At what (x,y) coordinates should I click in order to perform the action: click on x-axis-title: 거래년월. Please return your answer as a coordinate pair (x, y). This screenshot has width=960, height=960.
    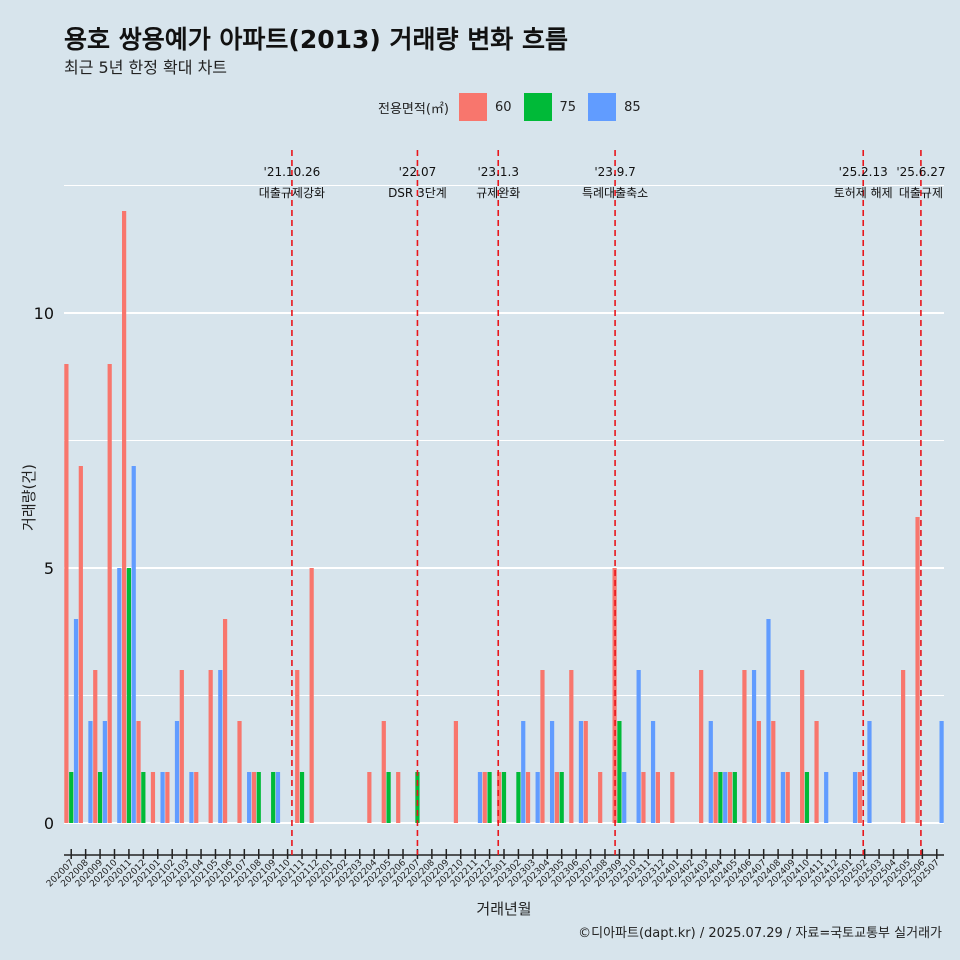
    Looking at the image, I should click on (503, 909).